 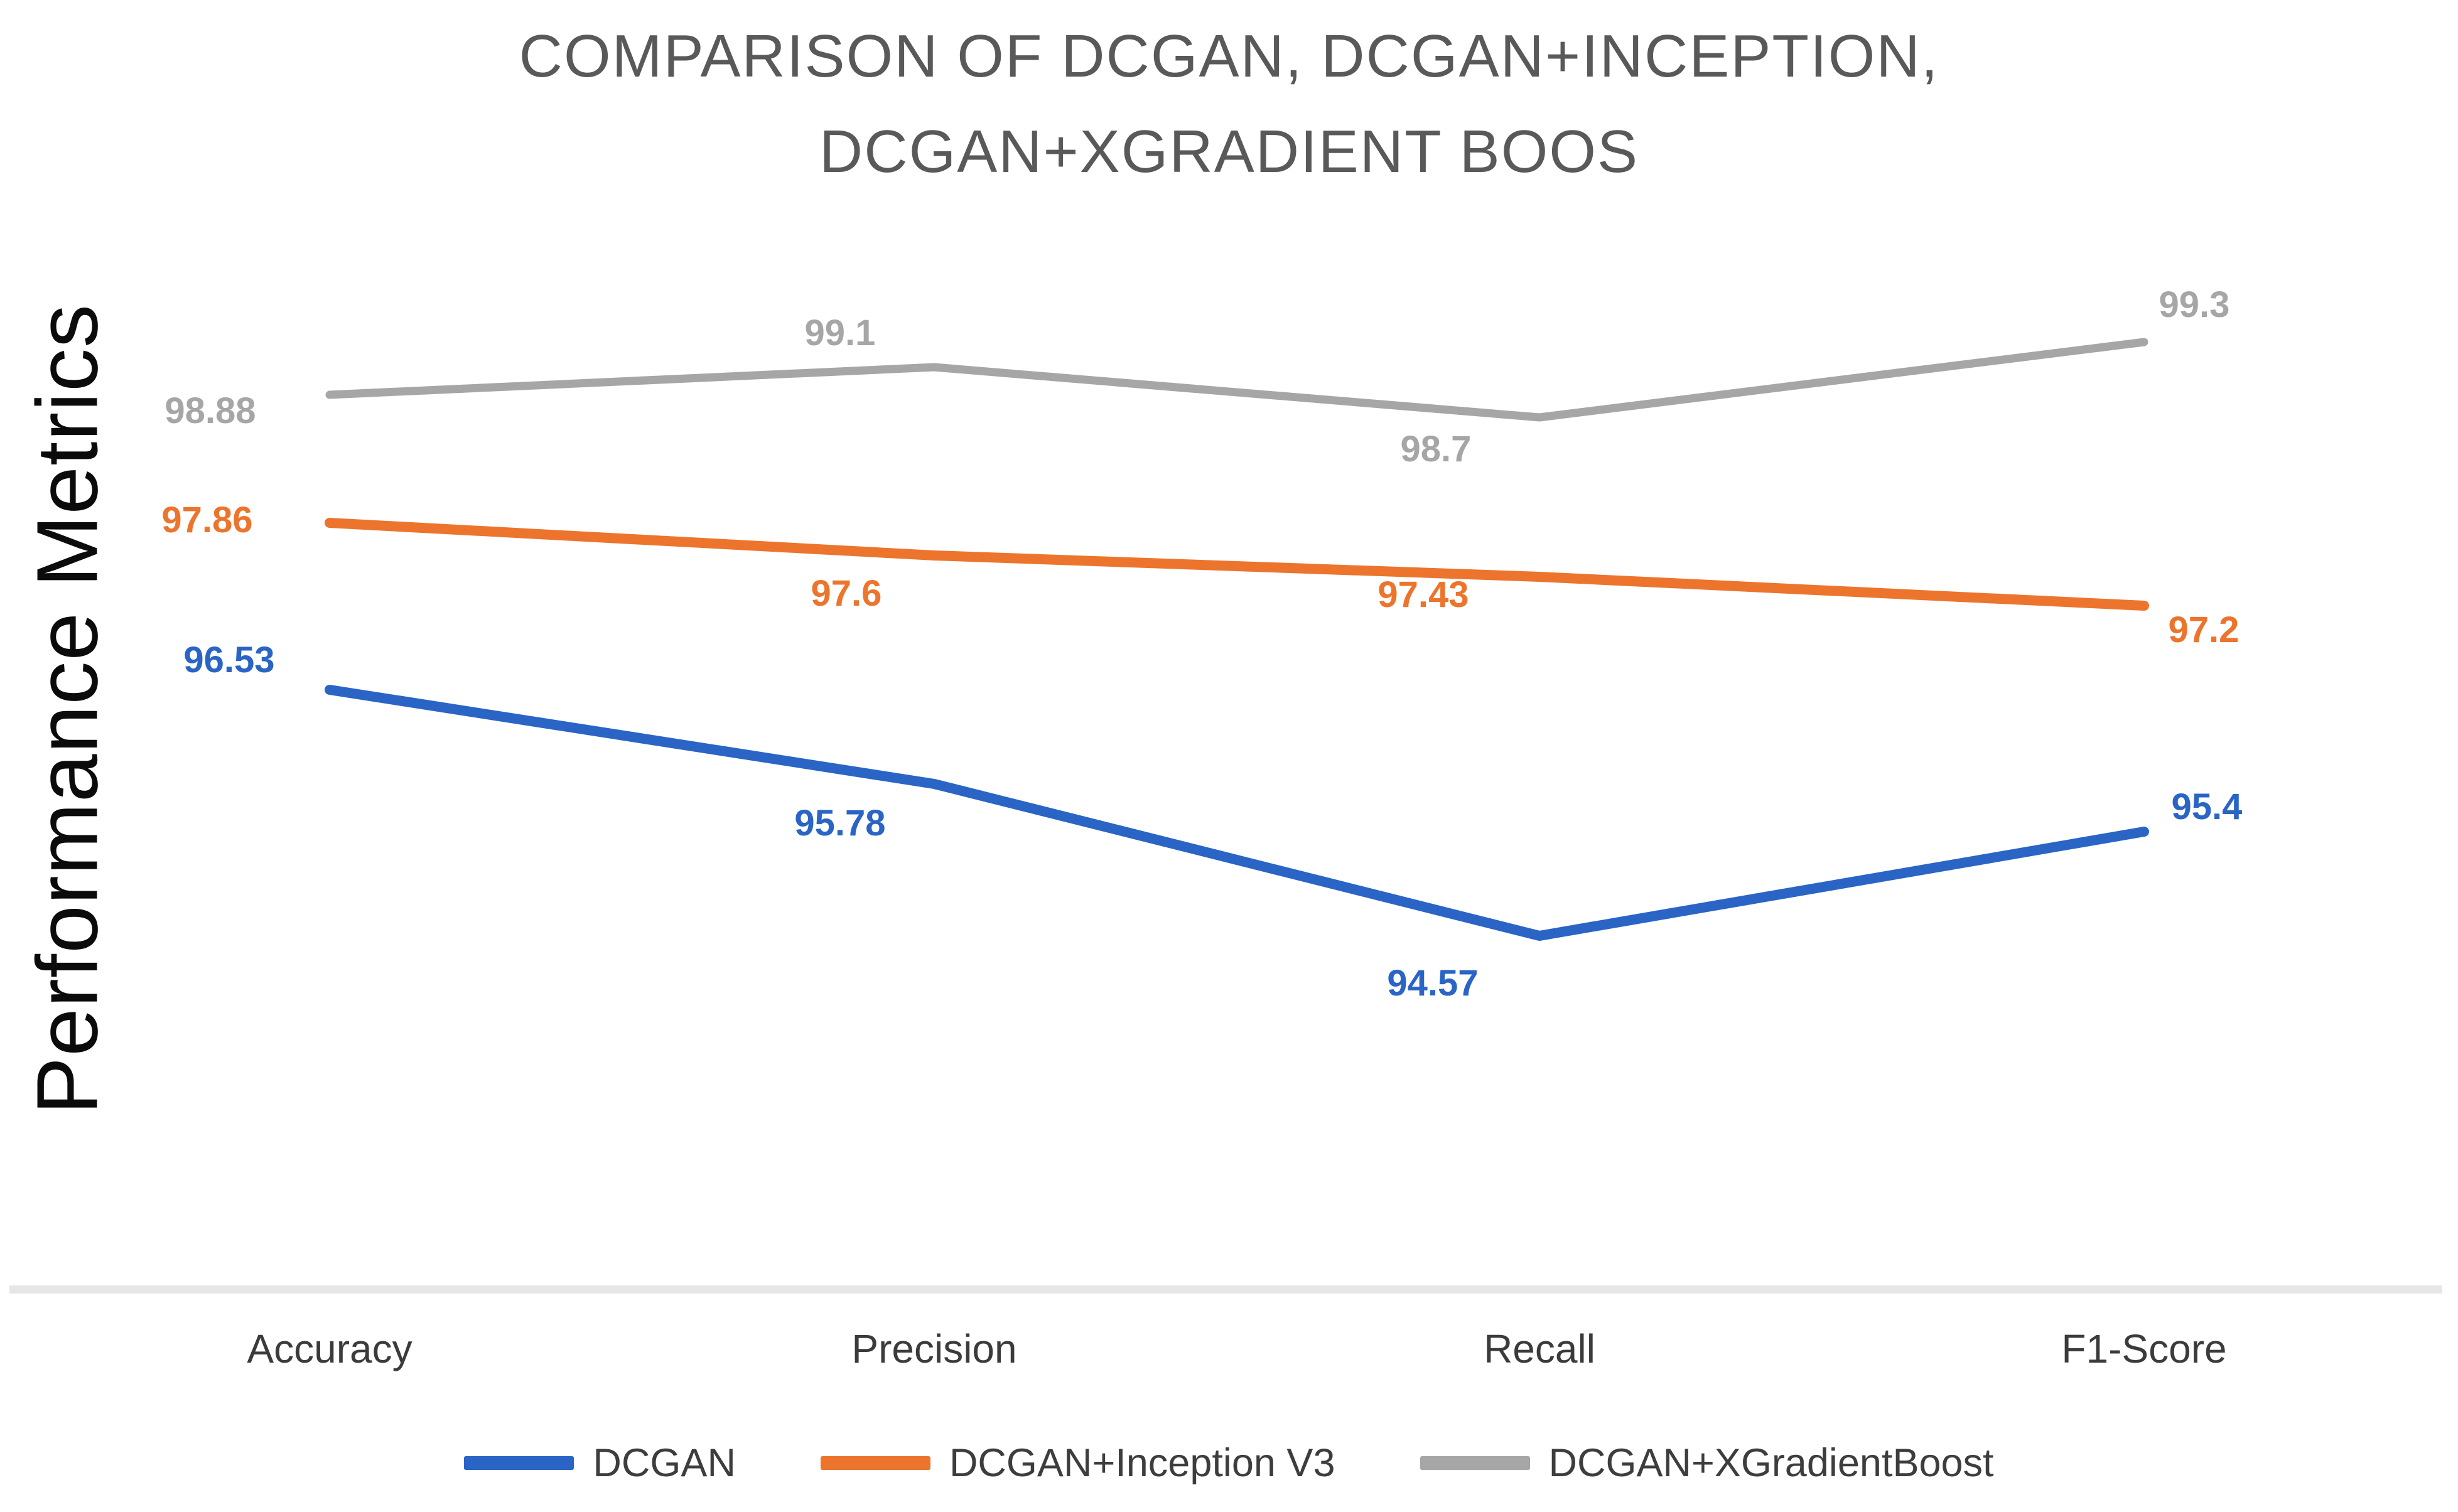 What do you see at coordinates (840, 333) in the screenshot?
I see `data-label-DCGAN+XGradientBoost-Precision: 99.1` at bounding box center [840, 333].